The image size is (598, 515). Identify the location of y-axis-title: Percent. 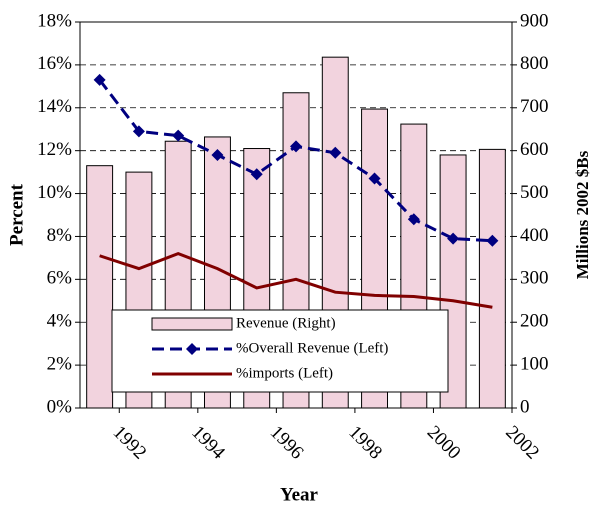
(16, 214).